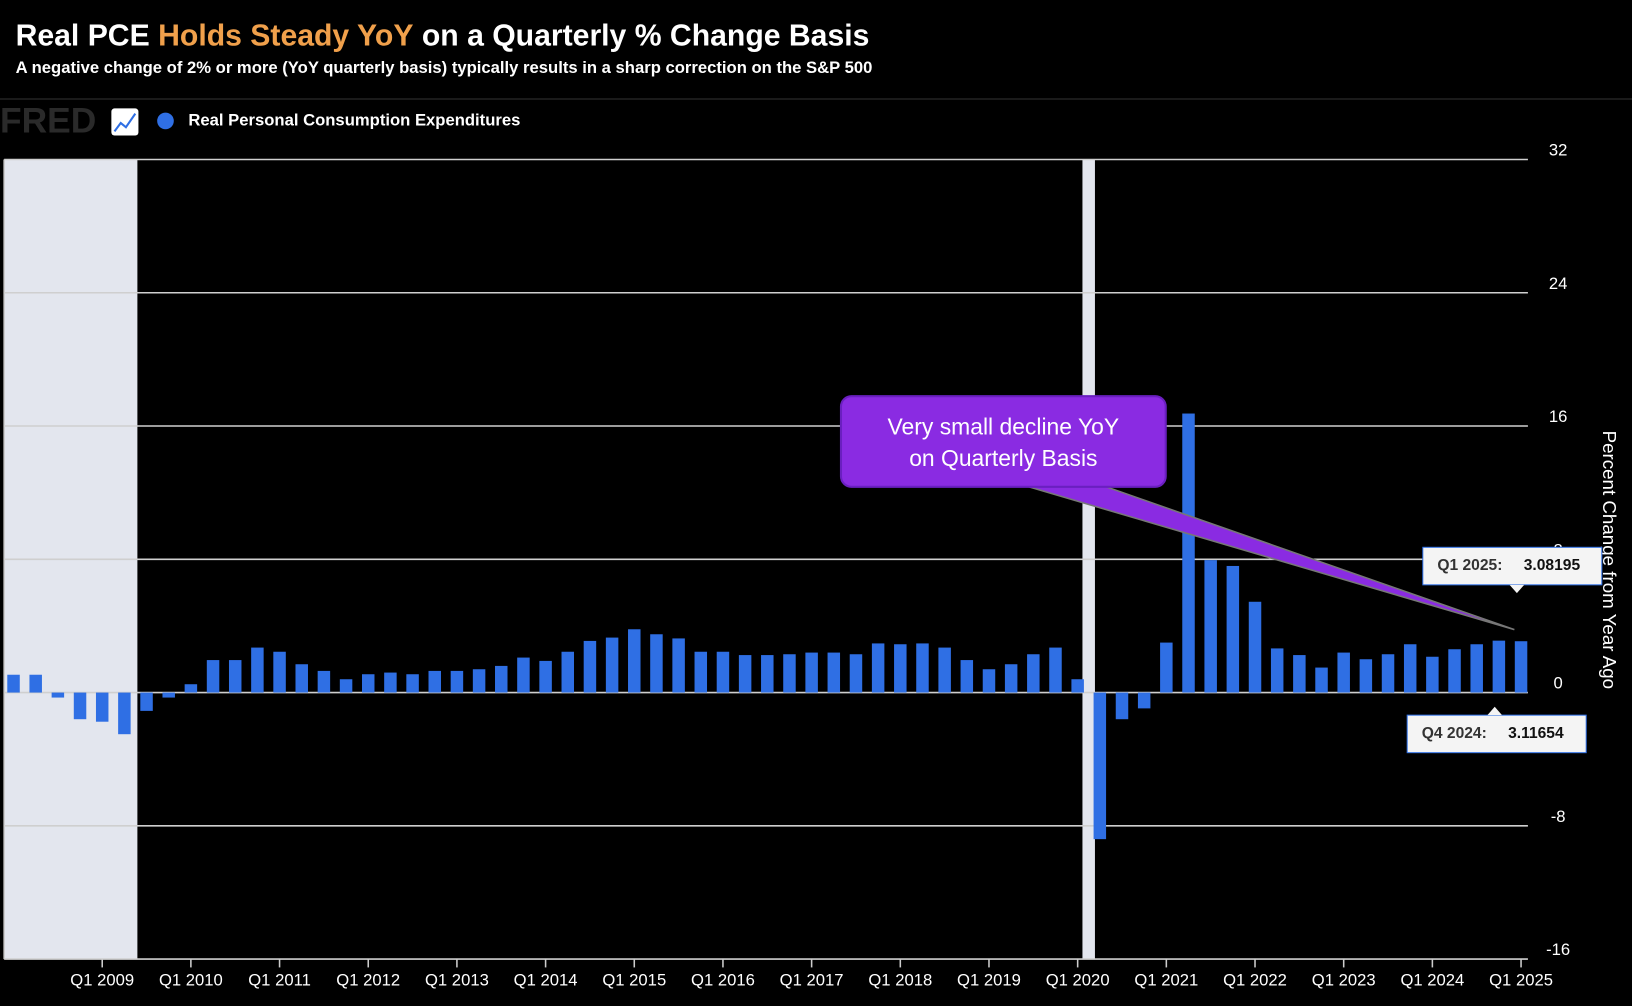 This screenshot has width=1632, height=1006. I want to click on tooltip: Q4 2024: 3.11654, so click(1496, 730).